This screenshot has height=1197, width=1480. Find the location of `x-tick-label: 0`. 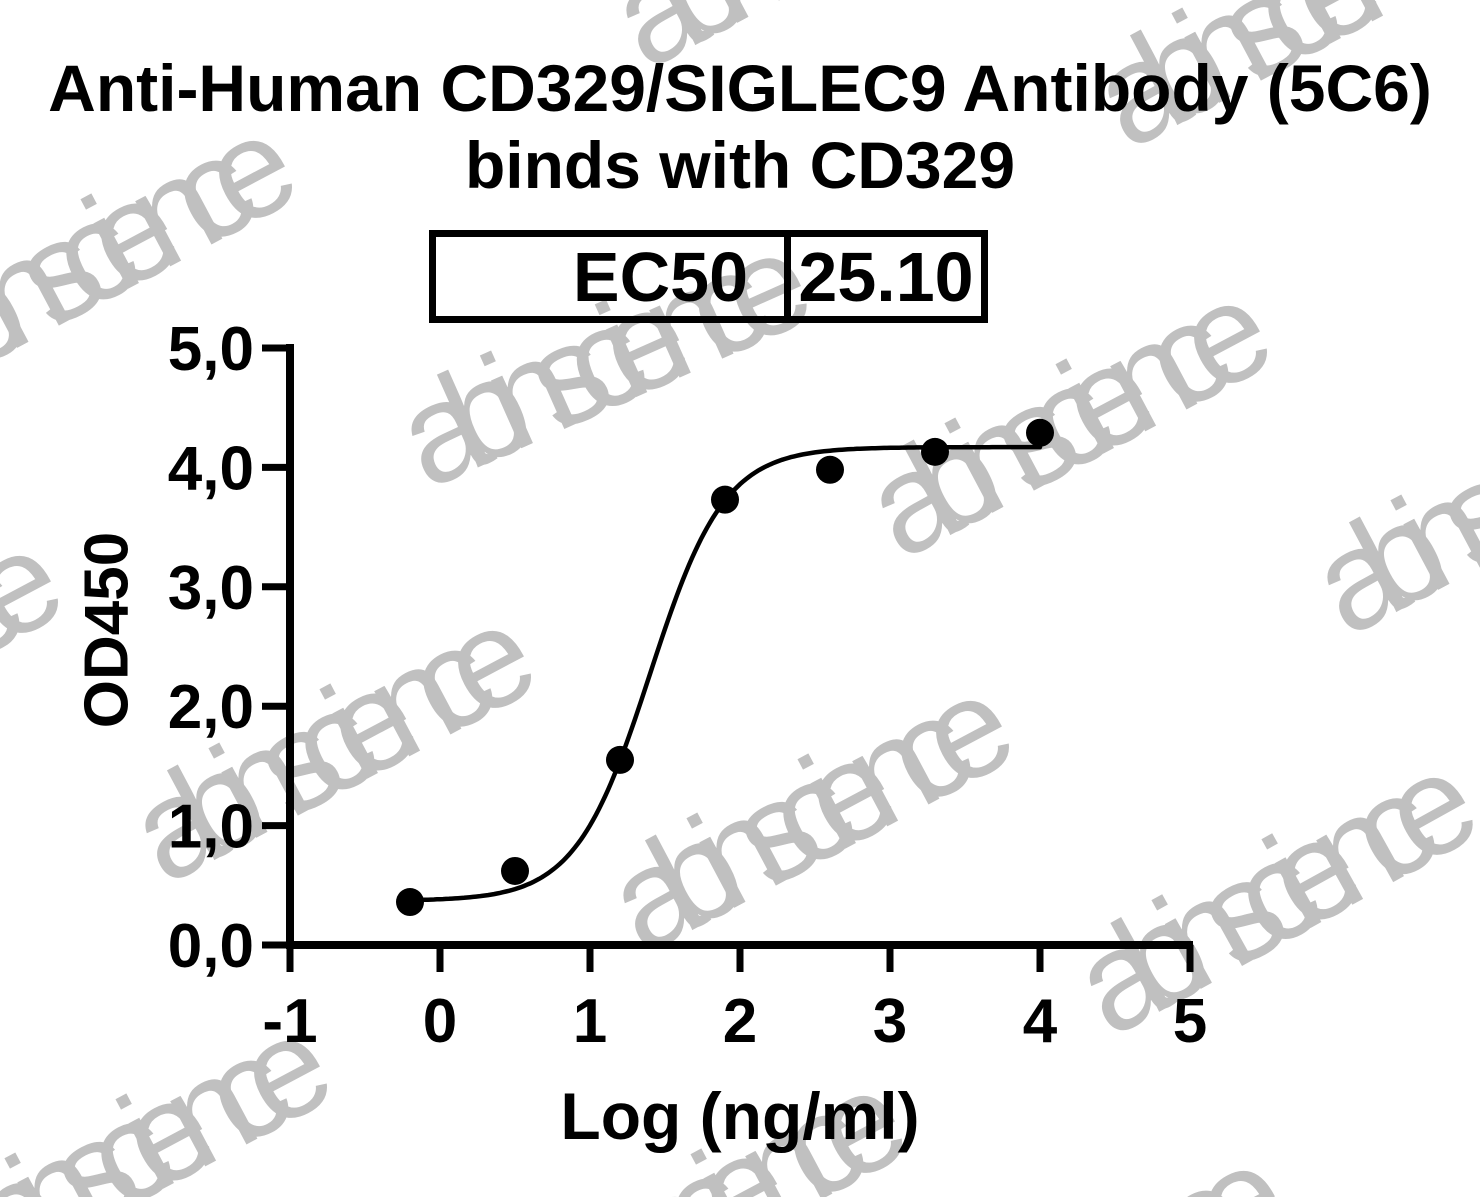

x-tick-label: 0 is located at coordinates (440, 1021).